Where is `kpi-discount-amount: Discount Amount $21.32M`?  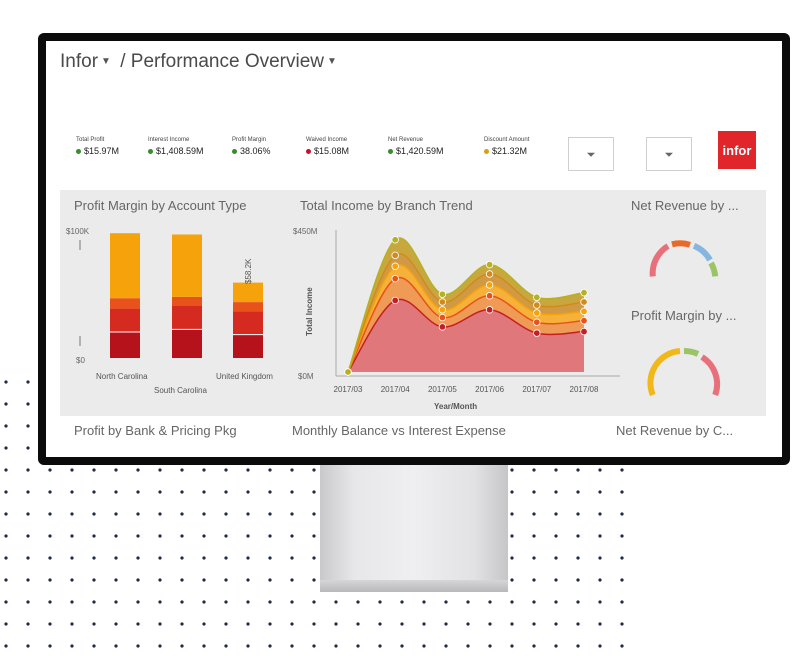
kpi-discount-amount: Discount Amount $21.32M is located at coordinates (506, 146).